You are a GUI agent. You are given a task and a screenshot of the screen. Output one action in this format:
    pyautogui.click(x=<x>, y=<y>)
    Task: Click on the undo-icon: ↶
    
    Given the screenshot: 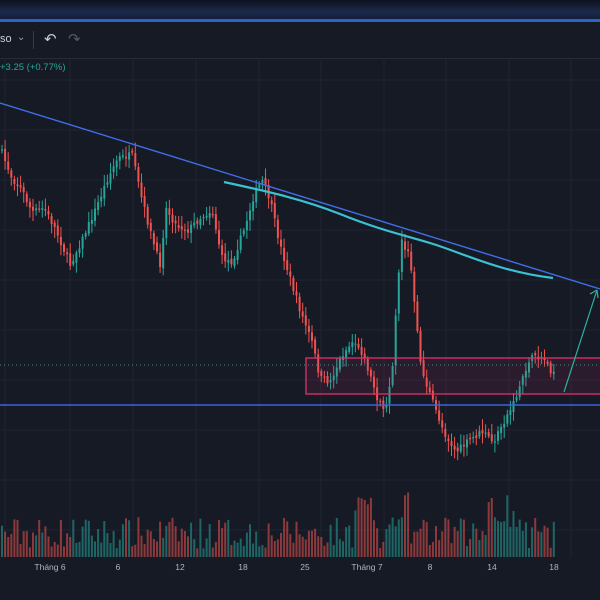 What is the action you would take?
    pyautogui.click(x=50, y=39)
    